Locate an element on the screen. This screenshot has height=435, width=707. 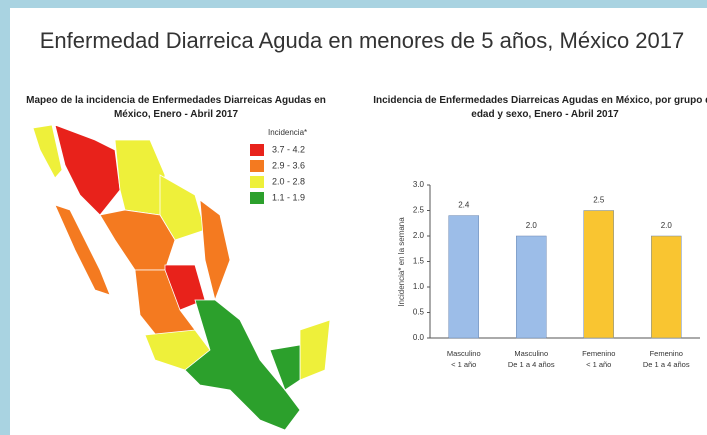
x-tick-label: Masculino De 1 a 4 años is located at coordinates (531, 359).